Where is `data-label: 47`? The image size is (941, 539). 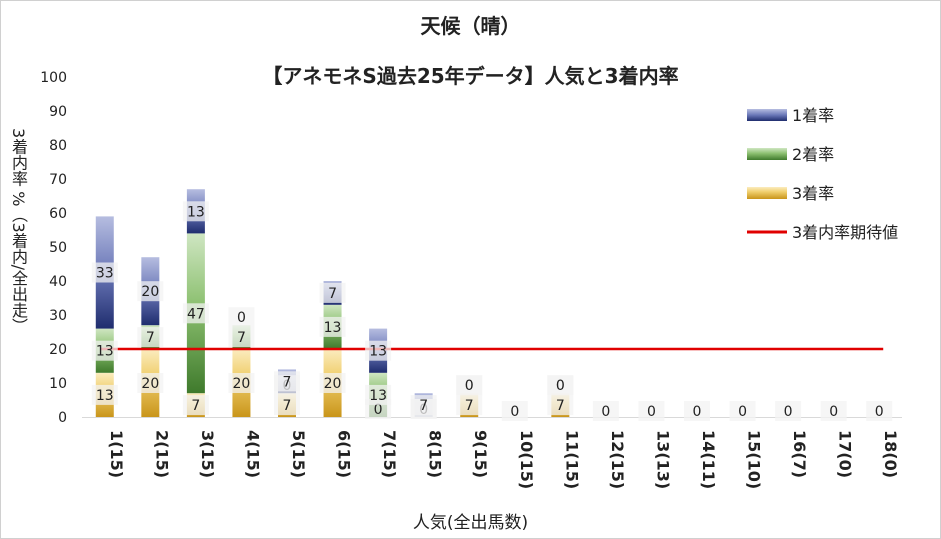 data-label: 47 is located at coordinates (196, 314).